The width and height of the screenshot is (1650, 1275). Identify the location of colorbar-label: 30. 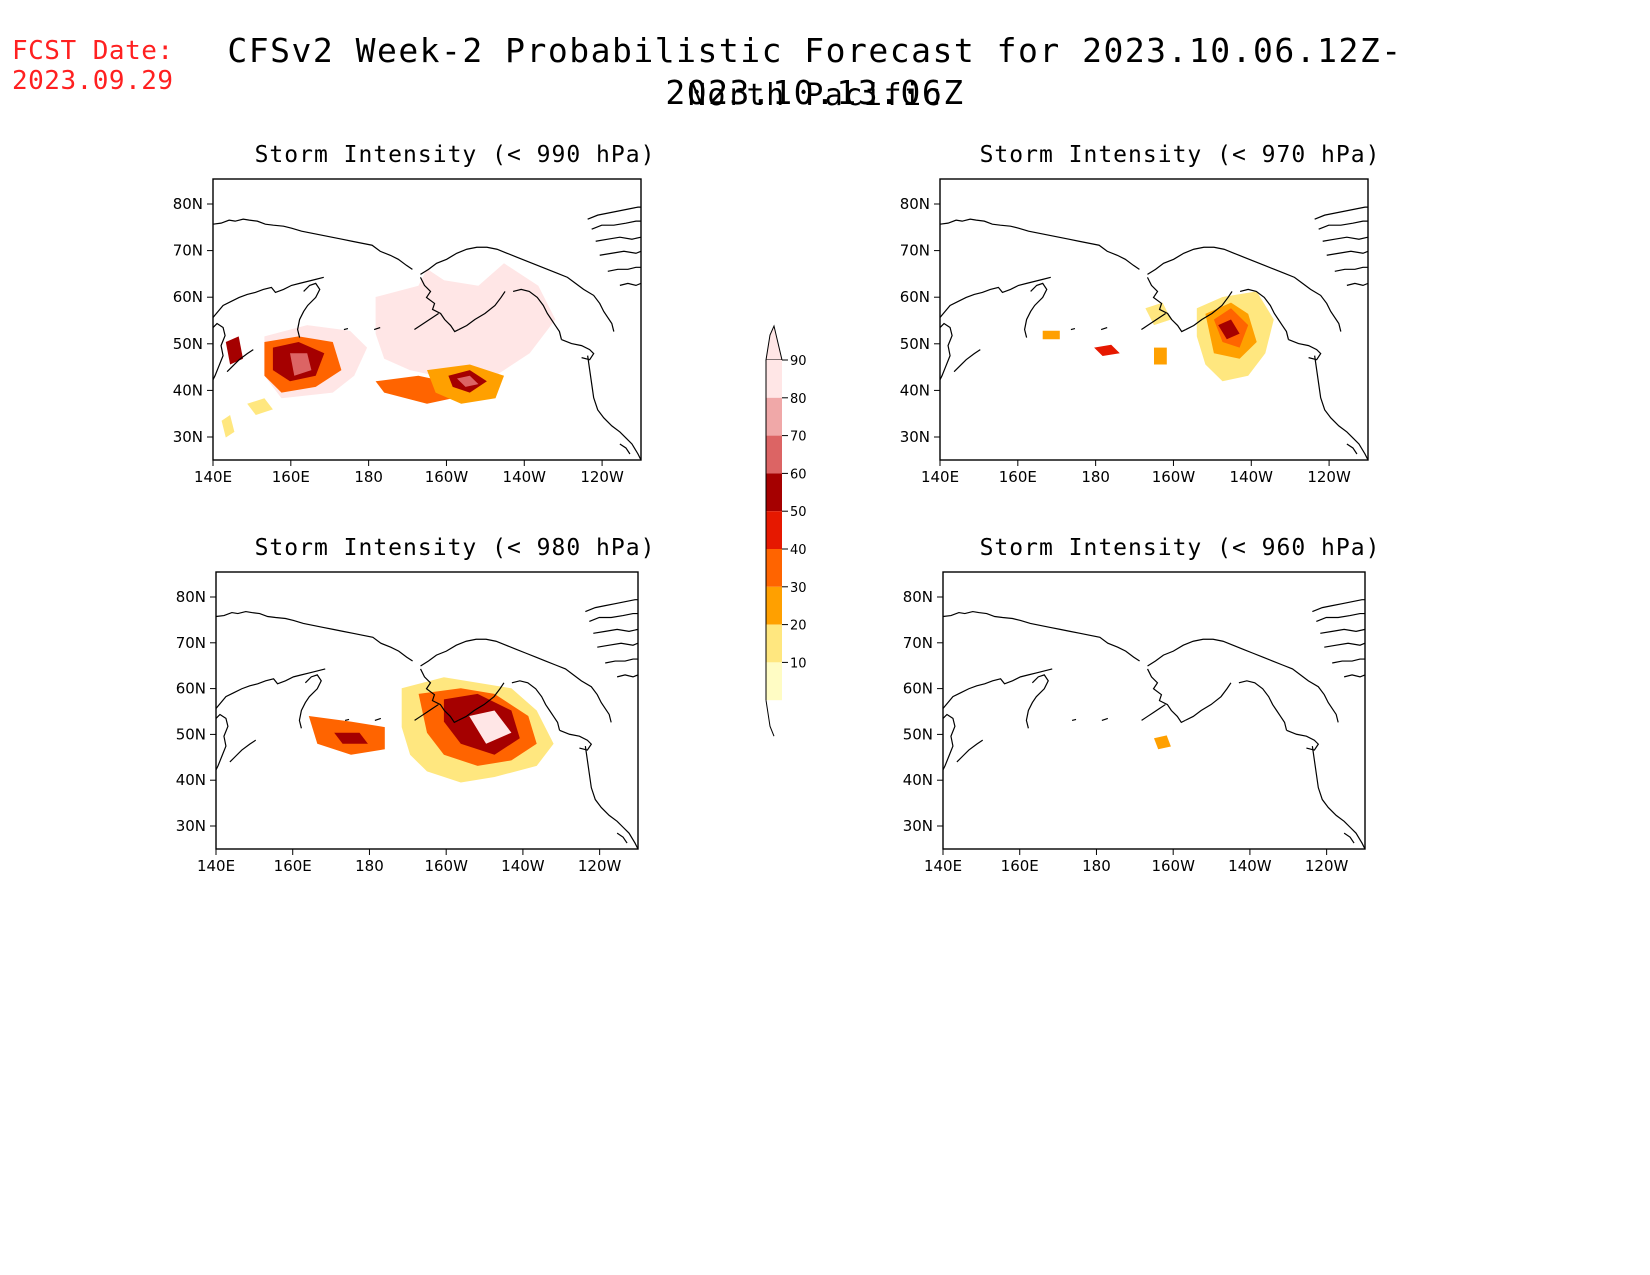
(798, 588).